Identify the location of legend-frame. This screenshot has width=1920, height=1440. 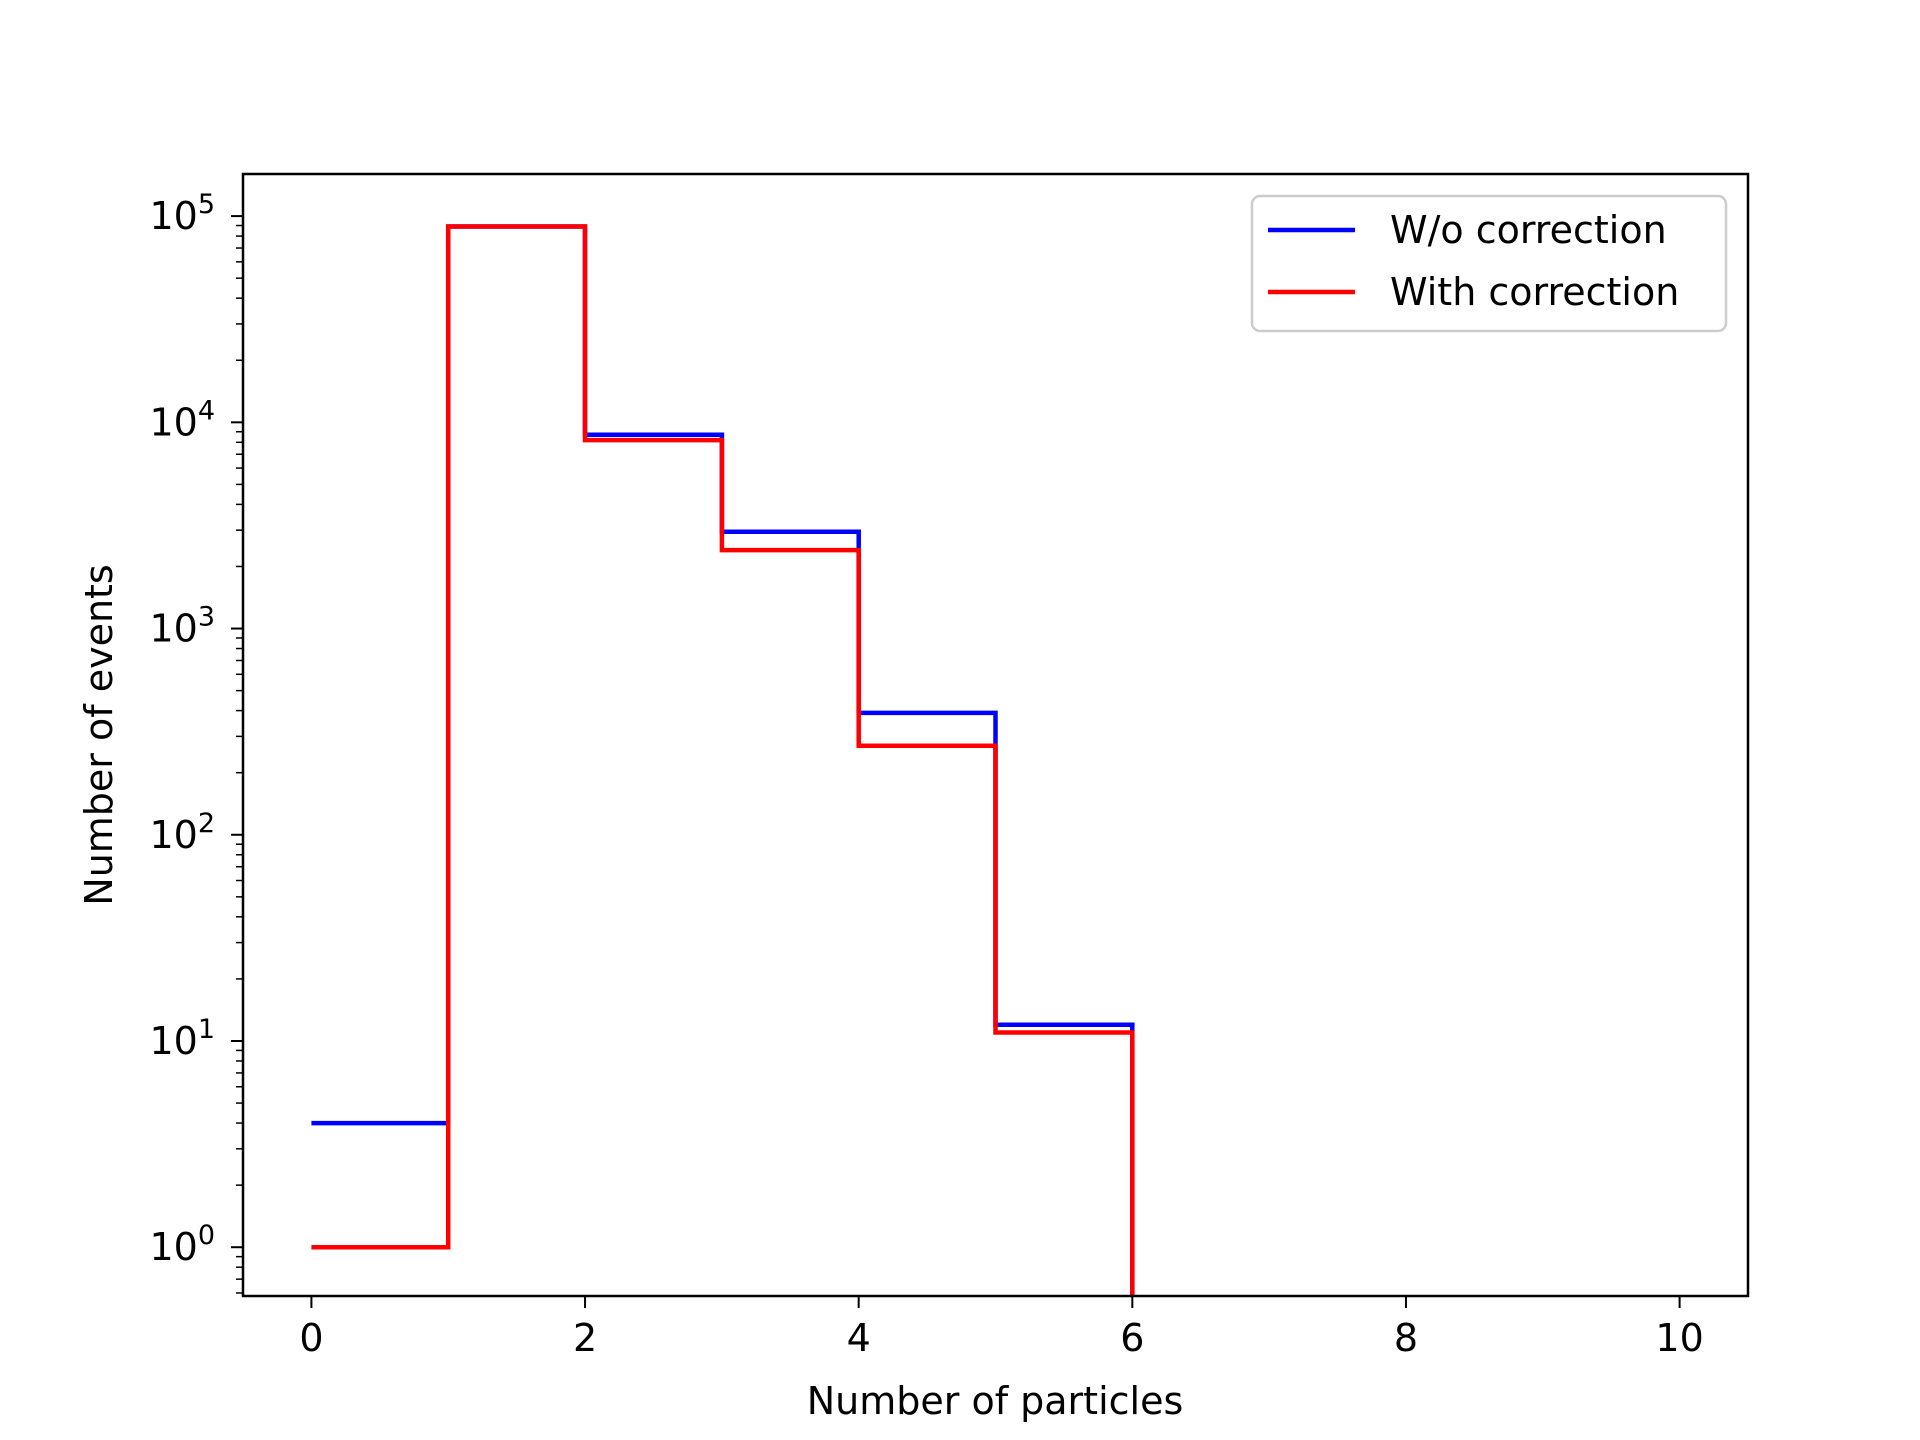
(1489, 263).